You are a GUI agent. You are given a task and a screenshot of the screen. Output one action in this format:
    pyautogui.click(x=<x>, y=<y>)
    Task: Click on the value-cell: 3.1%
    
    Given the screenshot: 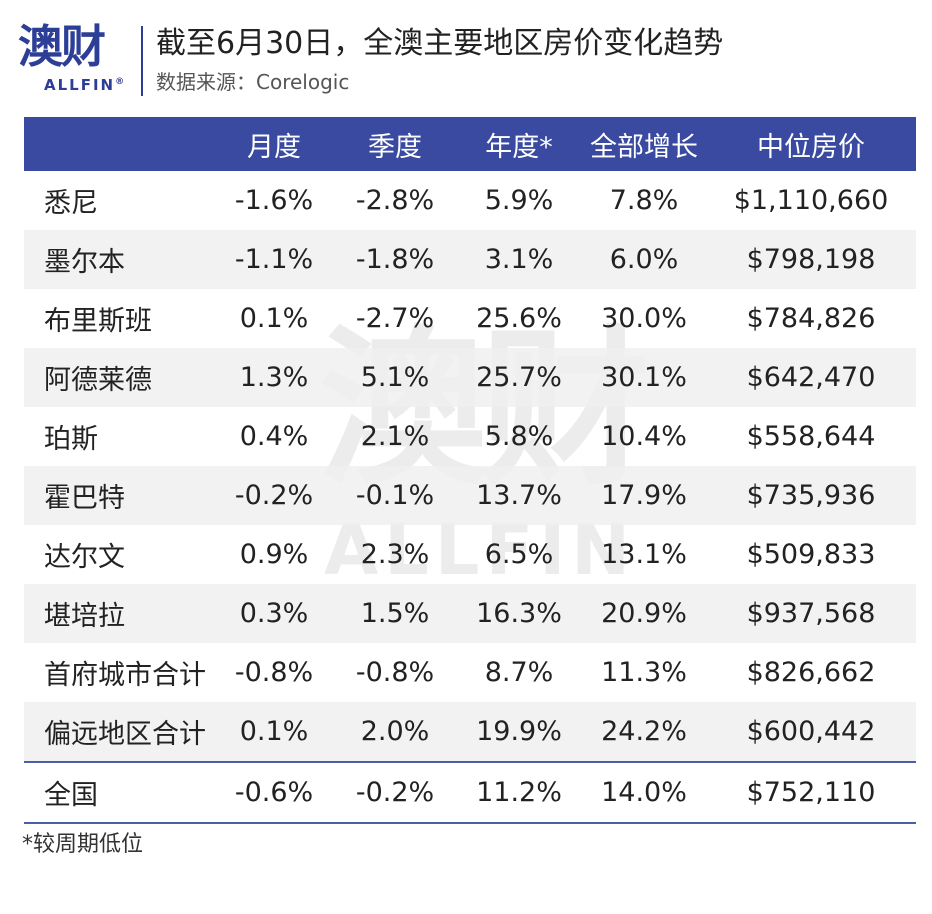 What is the action you would take?
    pyautogui.click(x=519, y=259)
    